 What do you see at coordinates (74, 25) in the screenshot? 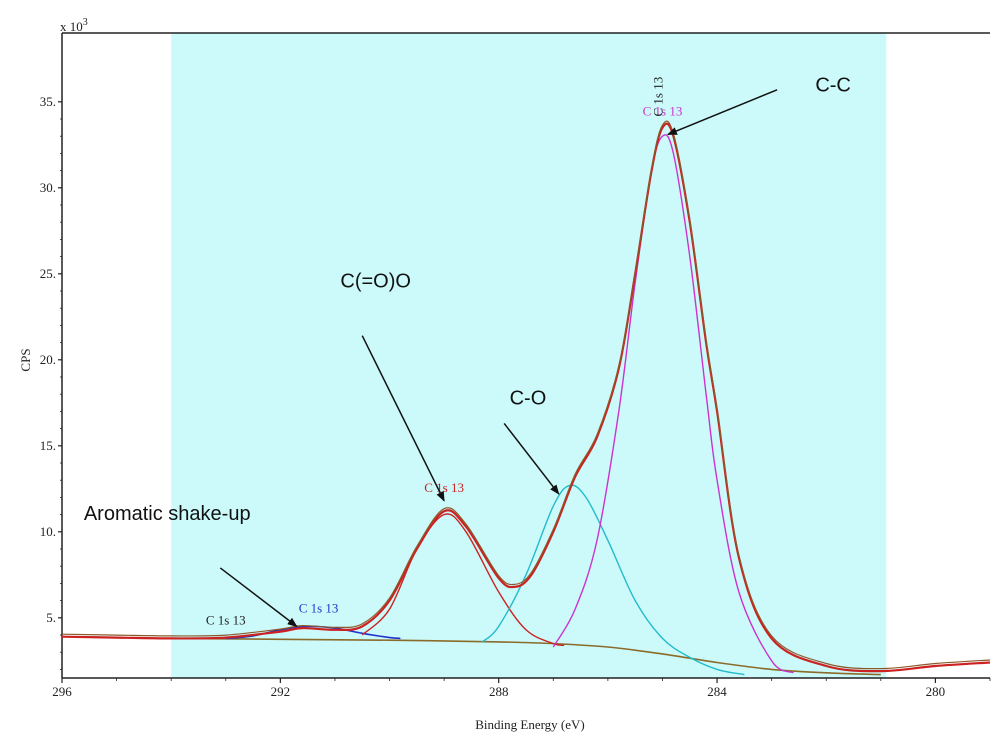
I see `y-multiplier-label: x 103` at bounding box center [74, 25].